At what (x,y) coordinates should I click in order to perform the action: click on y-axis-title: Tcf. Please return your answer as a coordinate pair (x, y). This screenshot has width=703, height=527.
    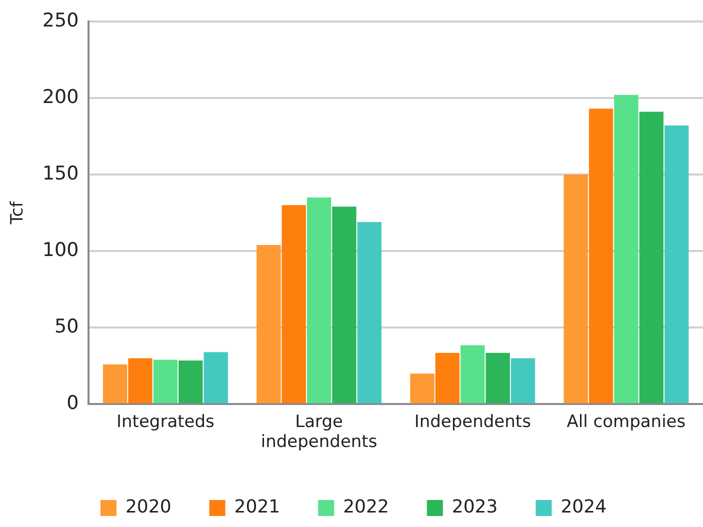
    Looking at the image, I should click on (18, 213).